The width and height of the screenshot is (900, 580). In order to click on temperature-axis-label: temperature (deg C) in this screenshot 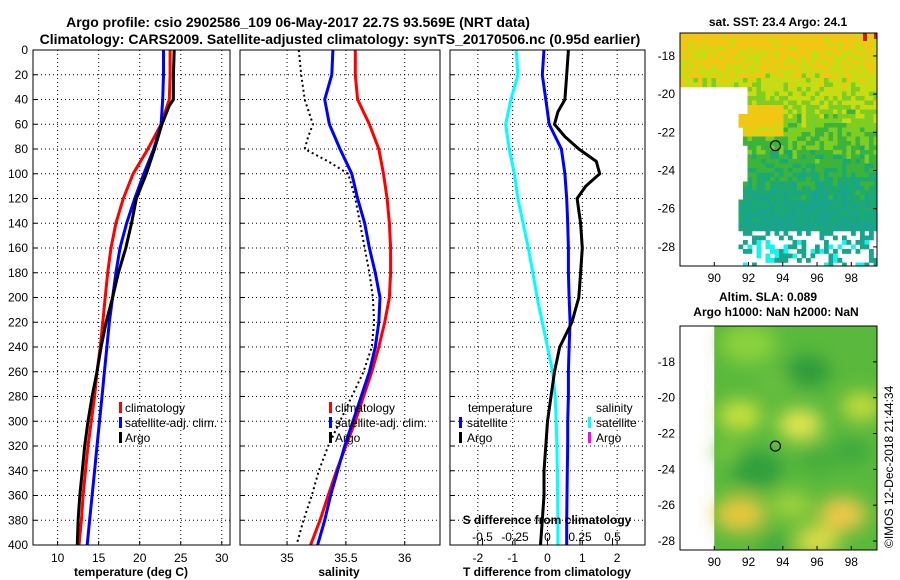, I will do `click(131, 572)`.